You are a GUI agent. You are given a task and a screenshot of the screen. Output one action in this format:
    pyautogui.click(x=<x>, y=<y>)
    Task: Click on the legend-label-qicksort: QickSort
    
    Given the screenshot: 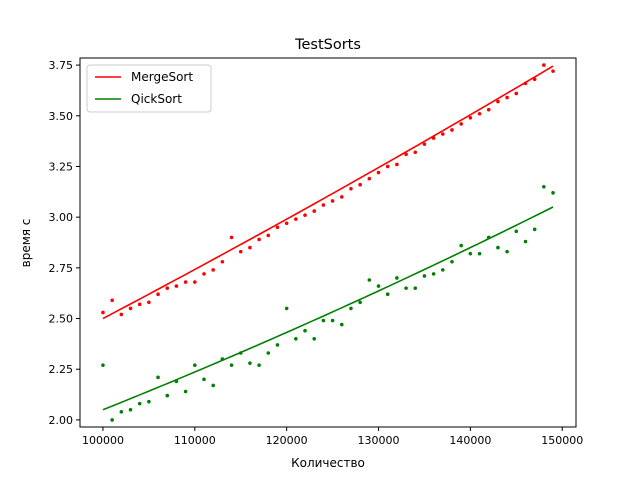 What is the action you would take?
    pyautogui.click(x=156, y=99)
    